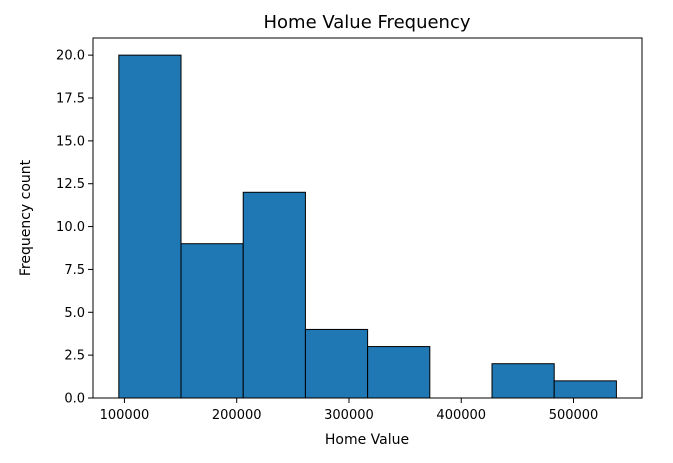  Describe the element at coordinates (70, 56) in the screenshot. I see `y-tick-label: 20.0` at that location.